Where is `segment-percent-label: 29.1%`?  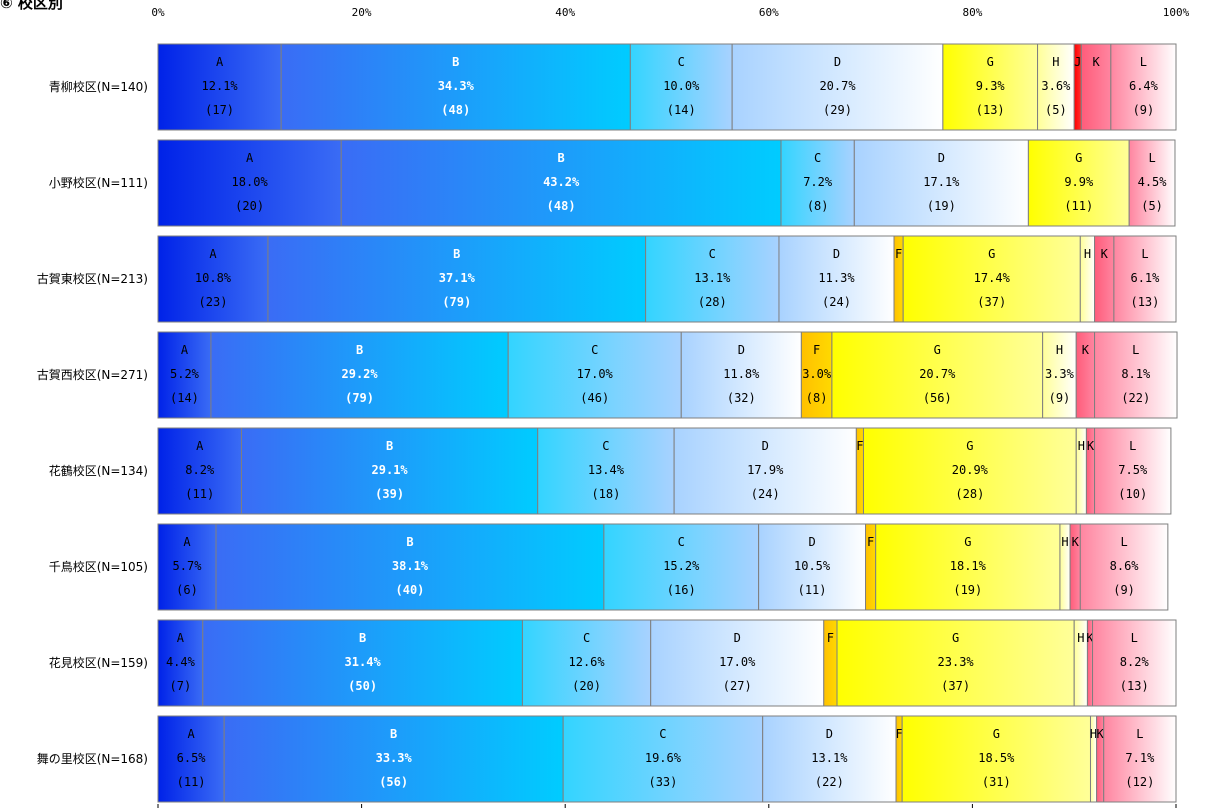
segment-percent-label: 29.1% is located at coordinates (390, 470).